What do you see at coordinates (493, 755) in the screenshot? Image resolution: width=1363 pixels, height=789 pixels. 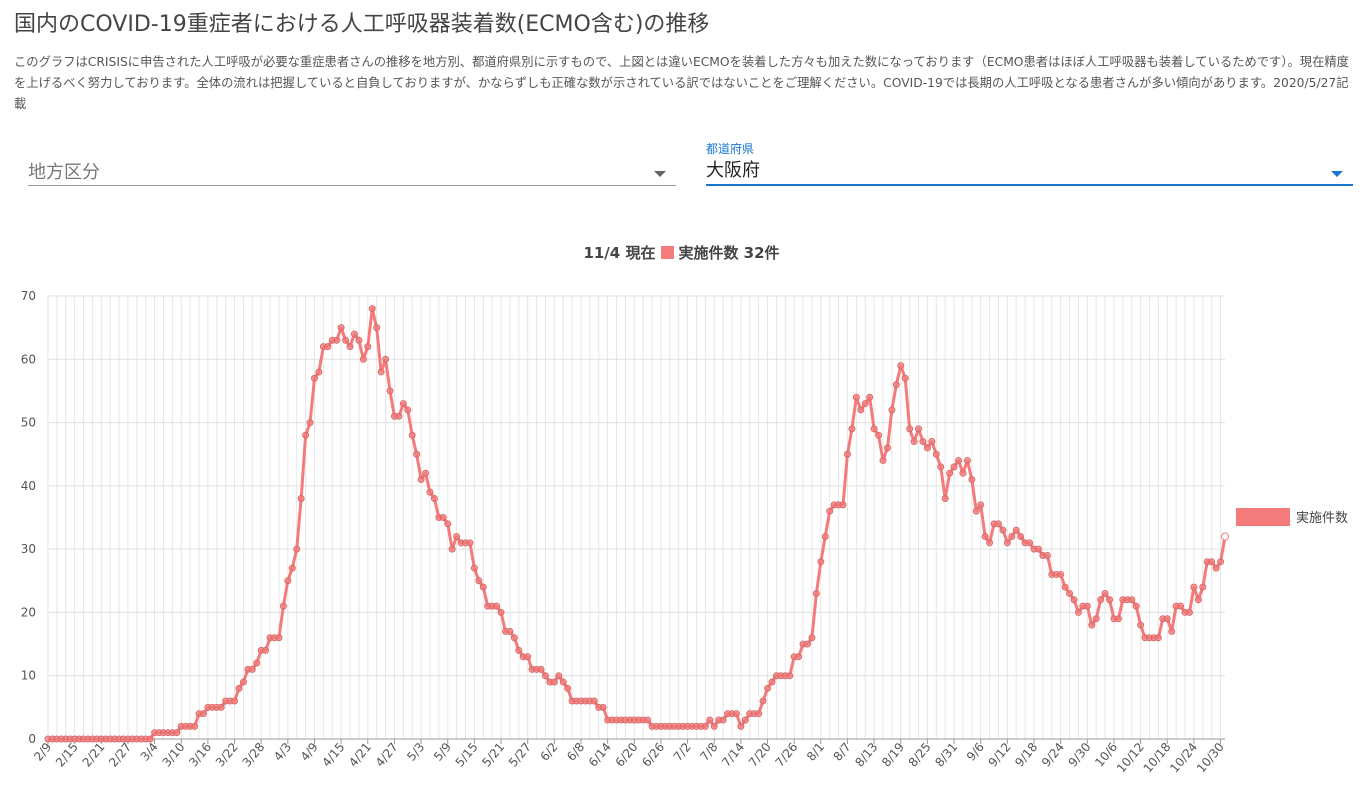 I see `x-tick-label: 5/21` at bounding box center [493, 755].